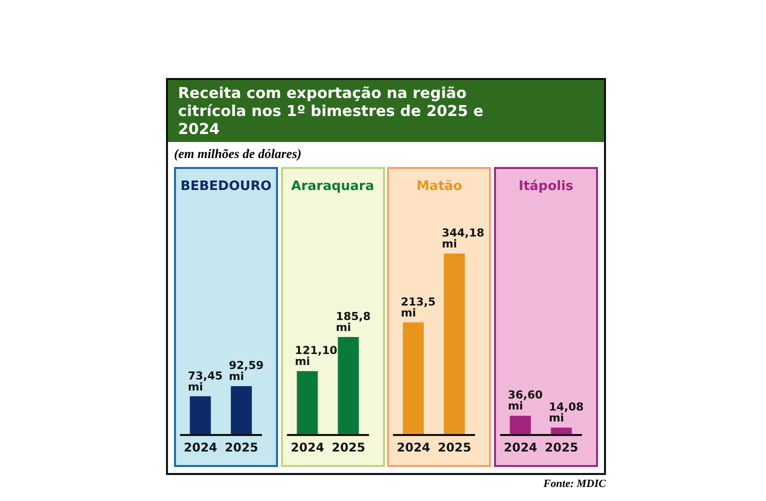  What do you see at coordinates (525, 400) in the screenshot?
I see `data-label: 36,60 mi` at bounding box center [525, 400].